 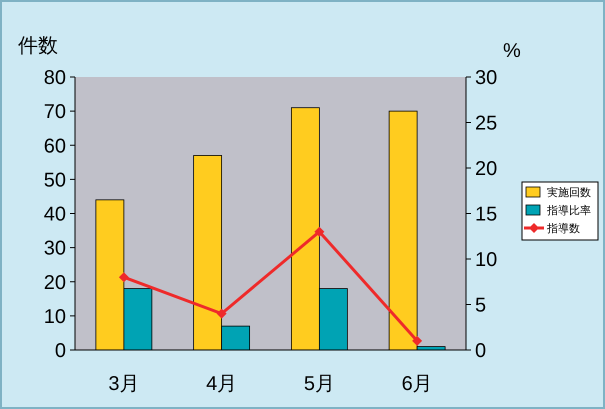 I want to click on y-tick-label: 70, so click(x=55, y=112).